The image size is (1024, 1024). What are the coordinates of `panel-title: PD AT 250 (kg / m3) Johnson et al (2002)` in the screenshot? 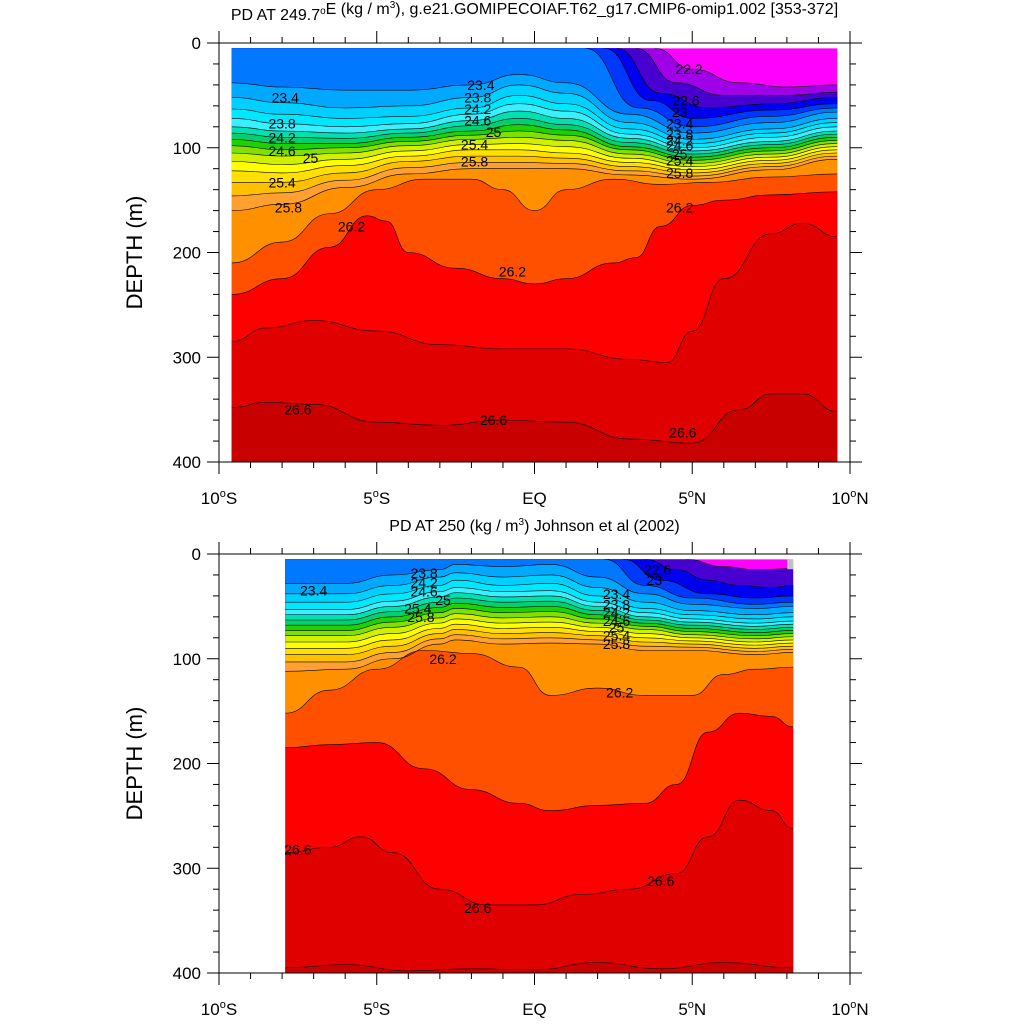 It's located at (534, 526).